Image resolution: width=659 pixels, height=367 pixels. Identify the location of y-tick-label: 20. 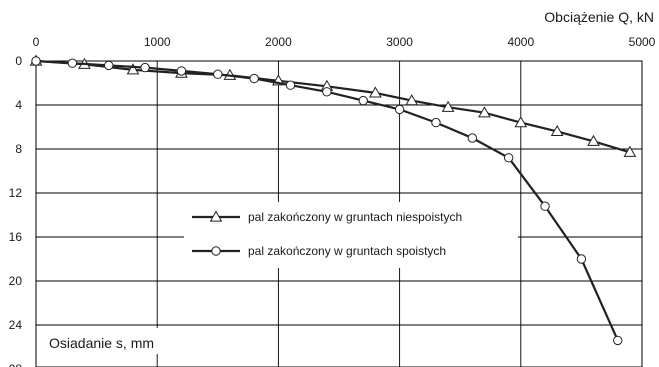
(16, 281).